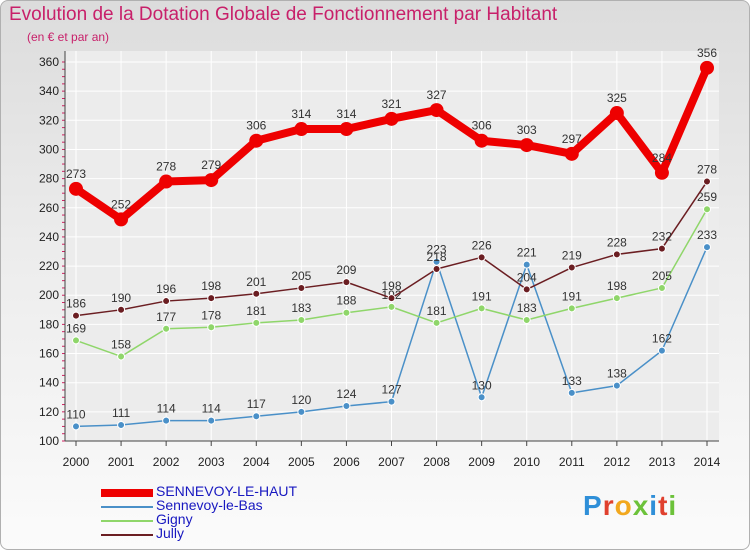  Describe the element at coordinates (346, 270) in the screenshot. I see `data-label: 209` at that location.